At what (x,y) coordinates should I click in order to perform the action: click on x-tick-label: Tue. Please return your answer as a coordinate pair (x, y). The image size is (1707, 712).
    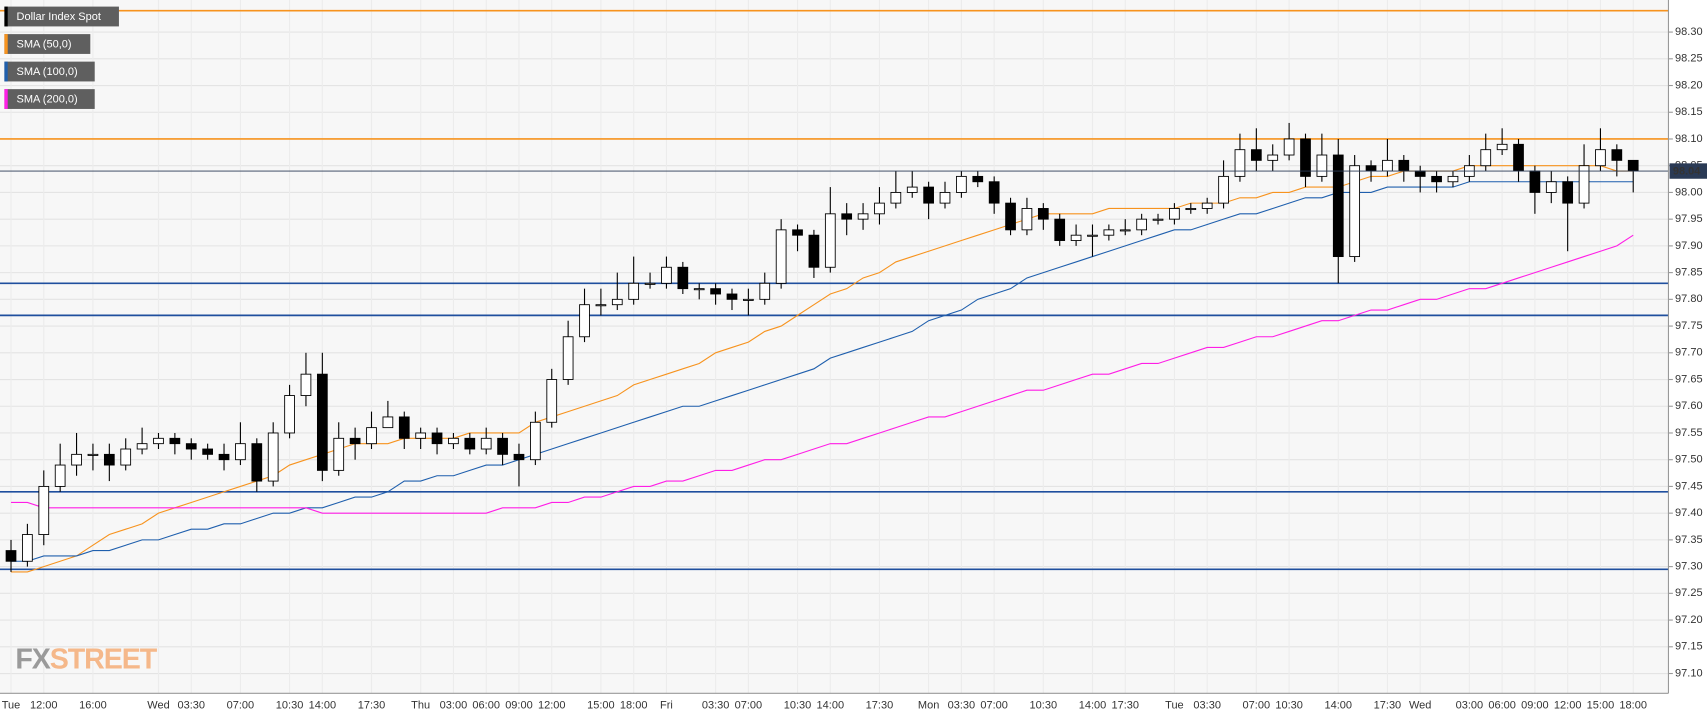
    Looking at the image, I should click on (1174, 705).